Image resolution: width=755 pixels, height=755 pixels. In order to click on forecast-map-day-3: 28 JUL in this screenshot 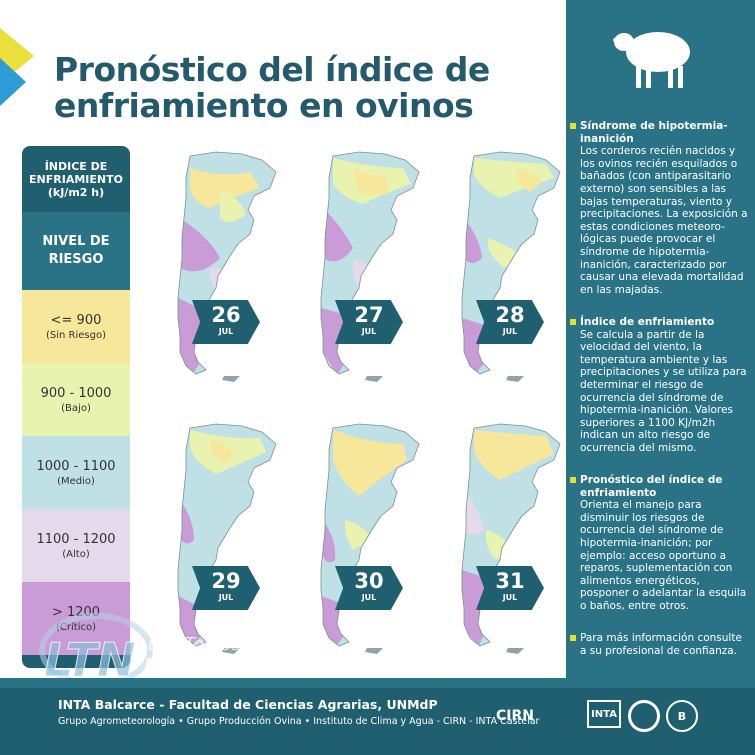, I will do `click(509, 265)`.